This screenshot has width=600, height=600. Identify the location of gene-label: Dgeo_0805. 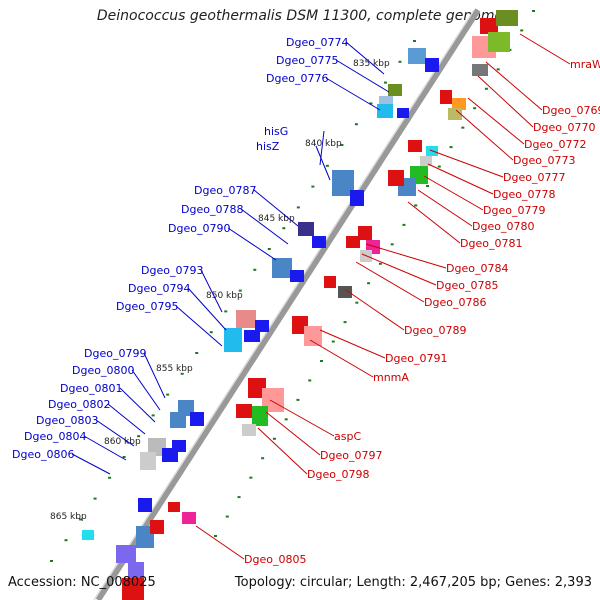
(275, 559).